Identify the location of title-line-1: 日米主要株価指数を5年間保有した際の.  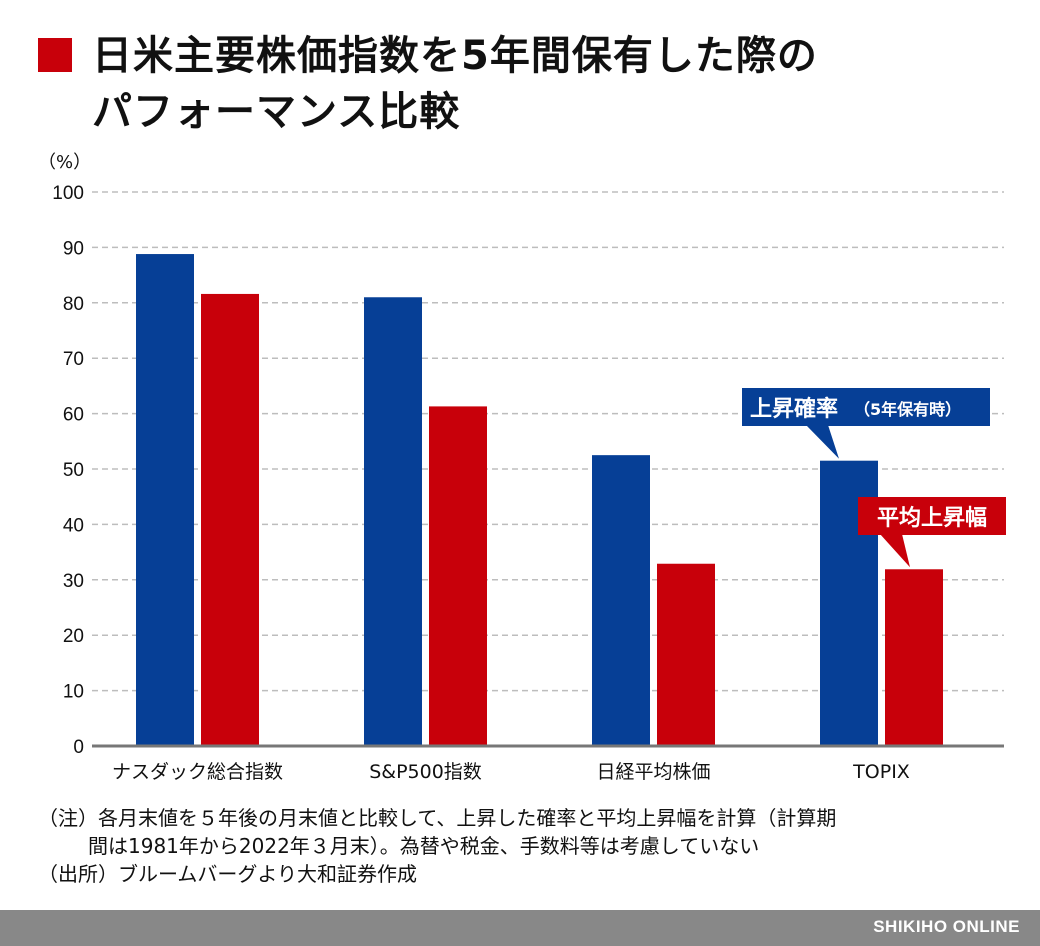
(455, 56).